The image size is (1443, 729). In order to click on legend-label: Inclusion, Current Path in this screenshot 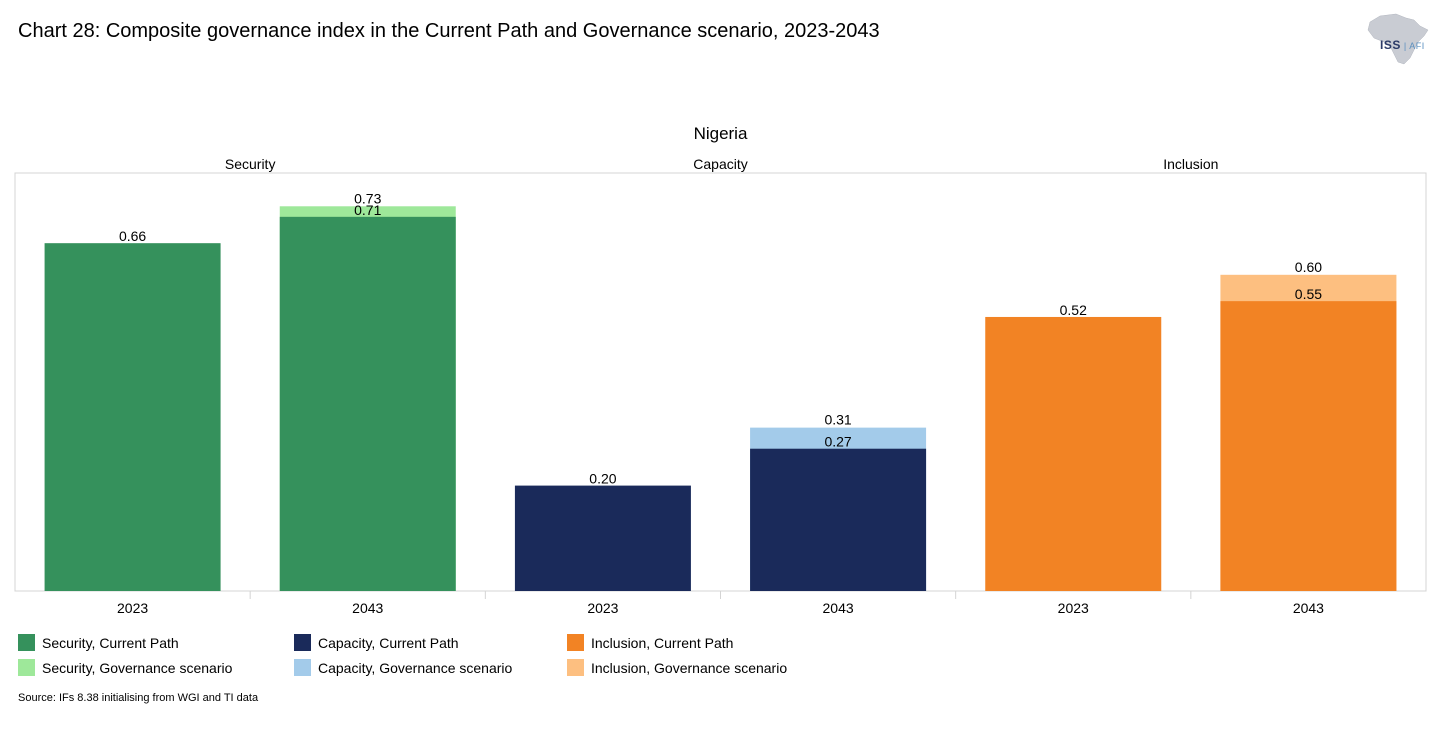, I will do `click(662, 642)`.